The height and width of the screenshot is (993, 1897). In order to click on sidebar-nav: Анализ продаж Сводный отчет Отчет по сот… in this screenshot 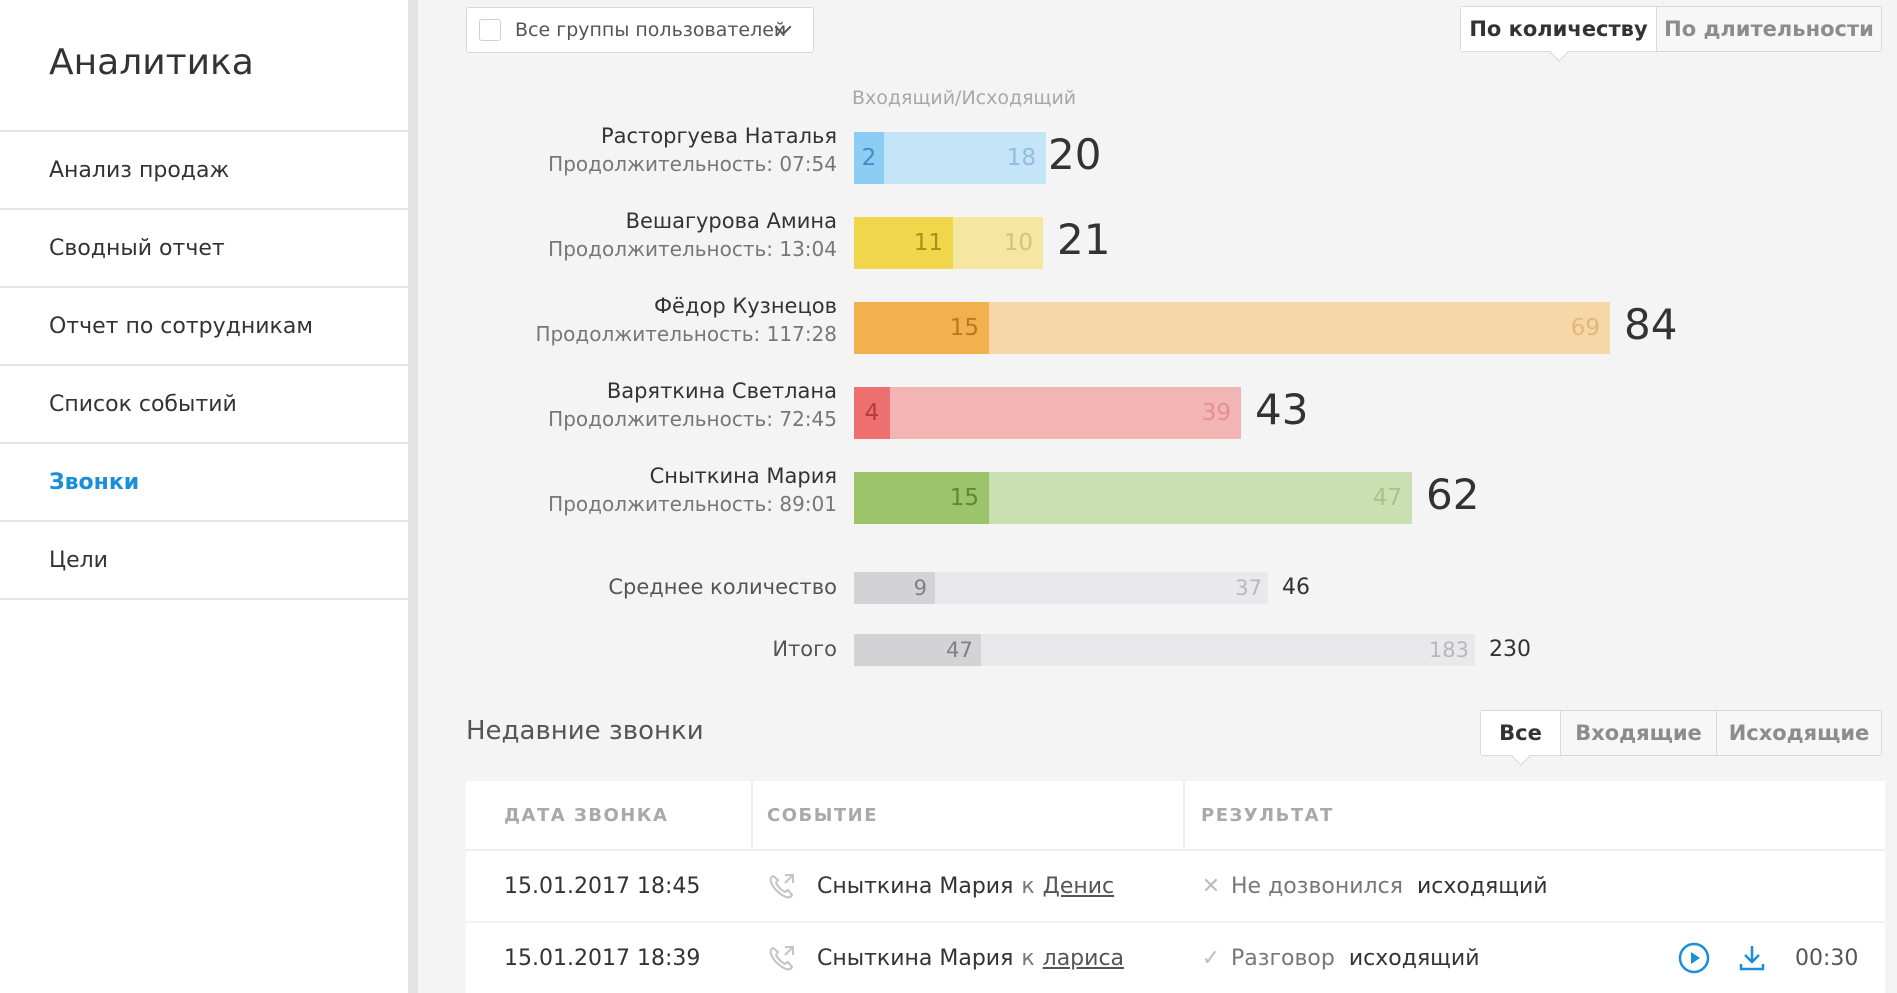, I will do `click(204, 365)`.